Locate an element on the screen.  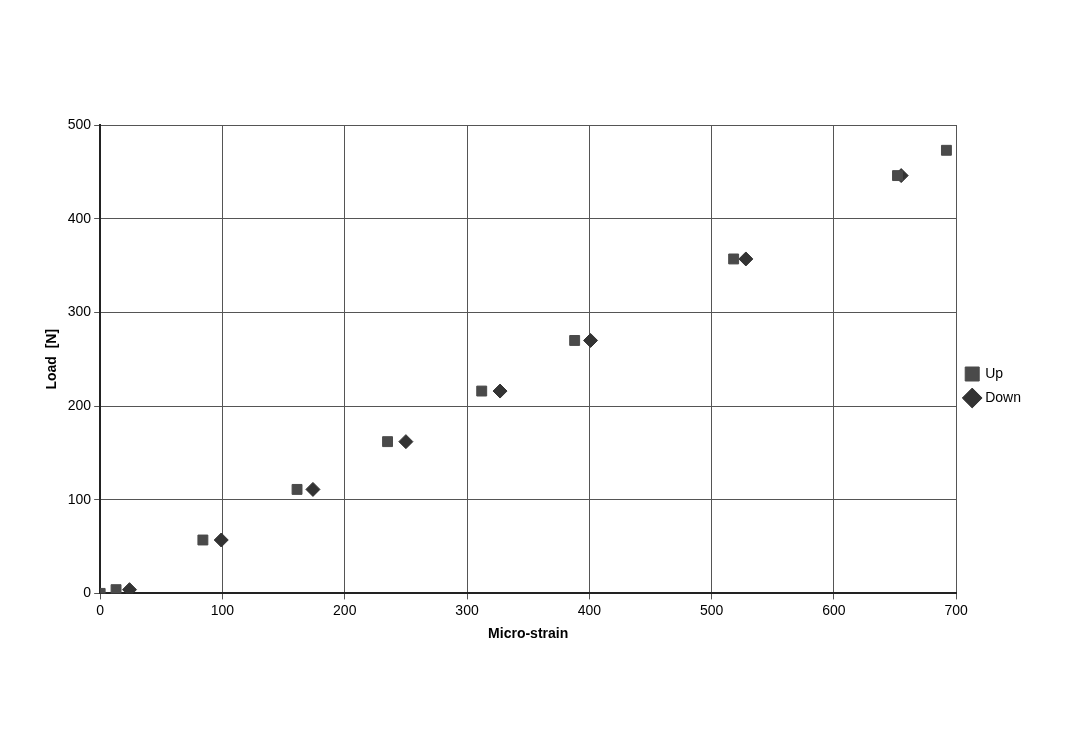
x-tick-label: 700 is located at coordinates (956, 609).